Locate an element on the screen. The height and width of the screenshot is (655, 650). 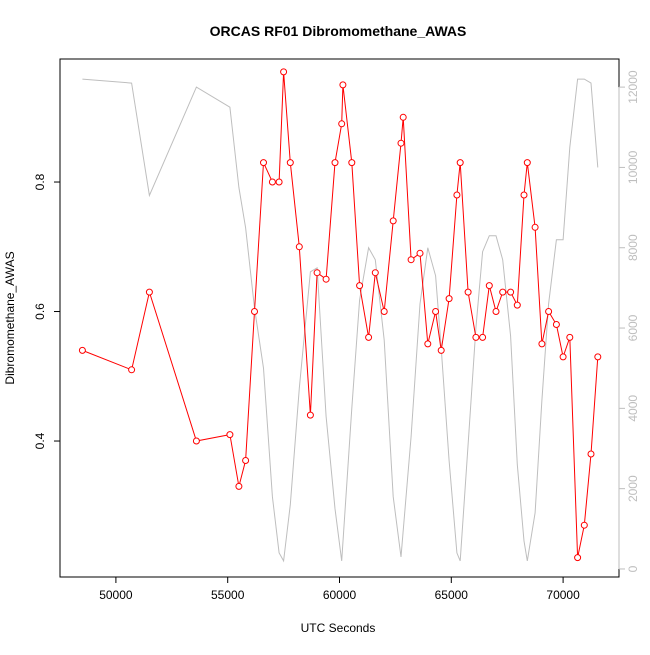
x-tick-label: 65000 is located at coordinates (452, 595).